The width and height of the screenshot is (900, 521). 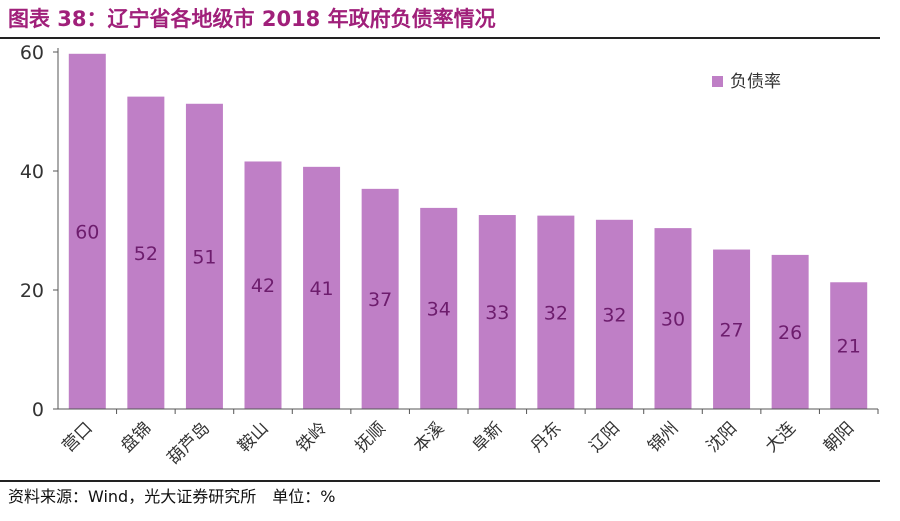 What do you see at coordinates (755, 82) in the screenshot?
I see `legend-label: 负债率` at bounding box center [755, 82].